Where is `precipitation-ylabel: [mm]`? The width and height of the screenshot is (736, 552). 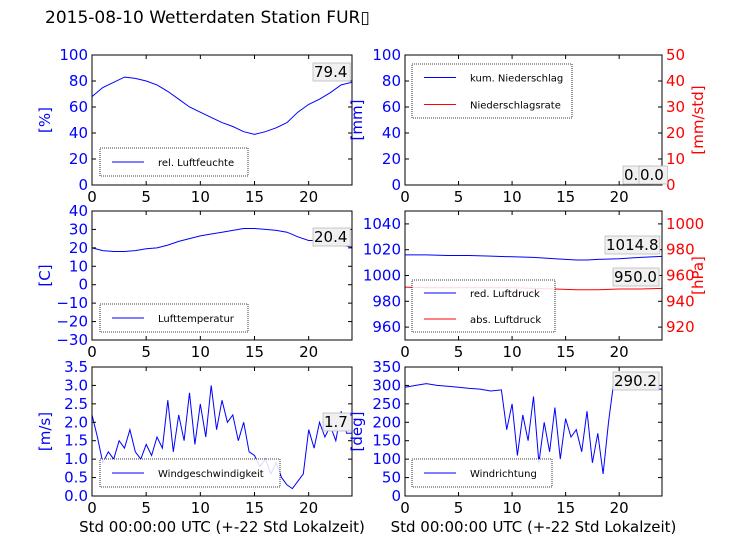 precipitation-ylabel: [mm] is located at coordinates (357, 120).